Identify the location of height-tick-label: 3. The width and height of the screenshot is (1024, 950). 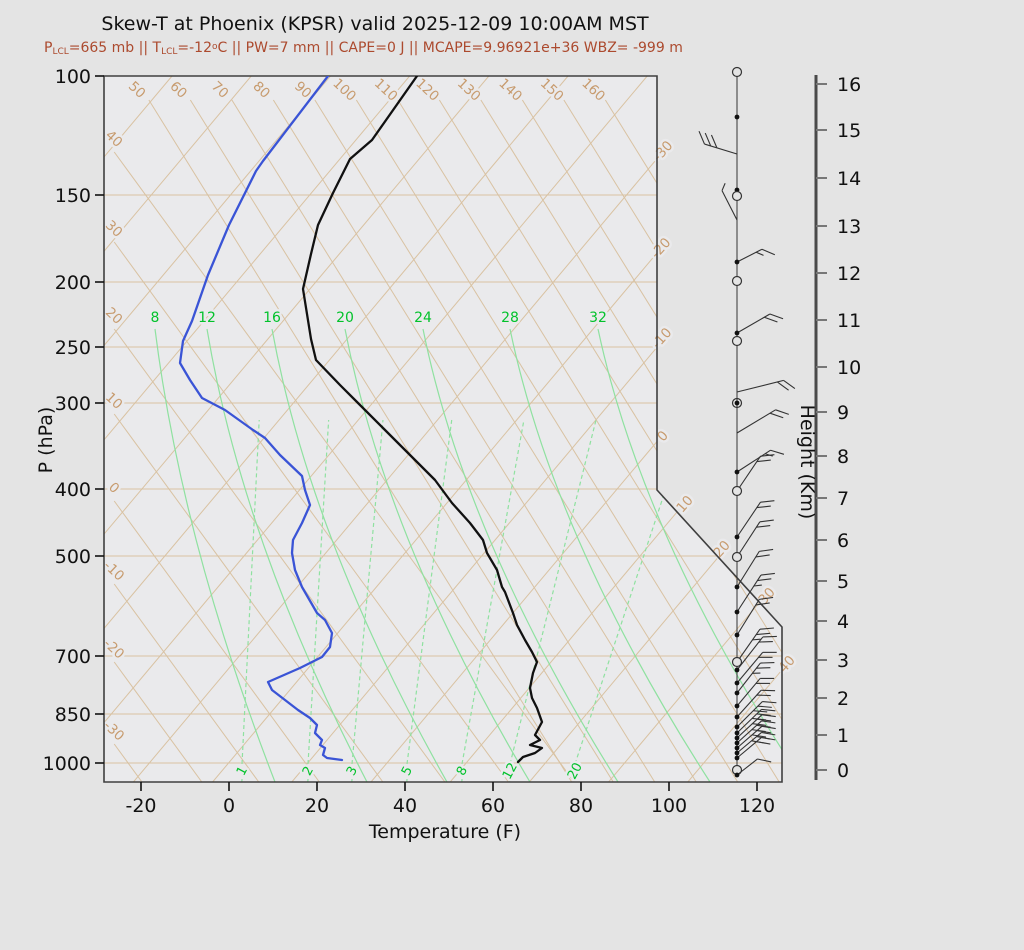
(843, 661).